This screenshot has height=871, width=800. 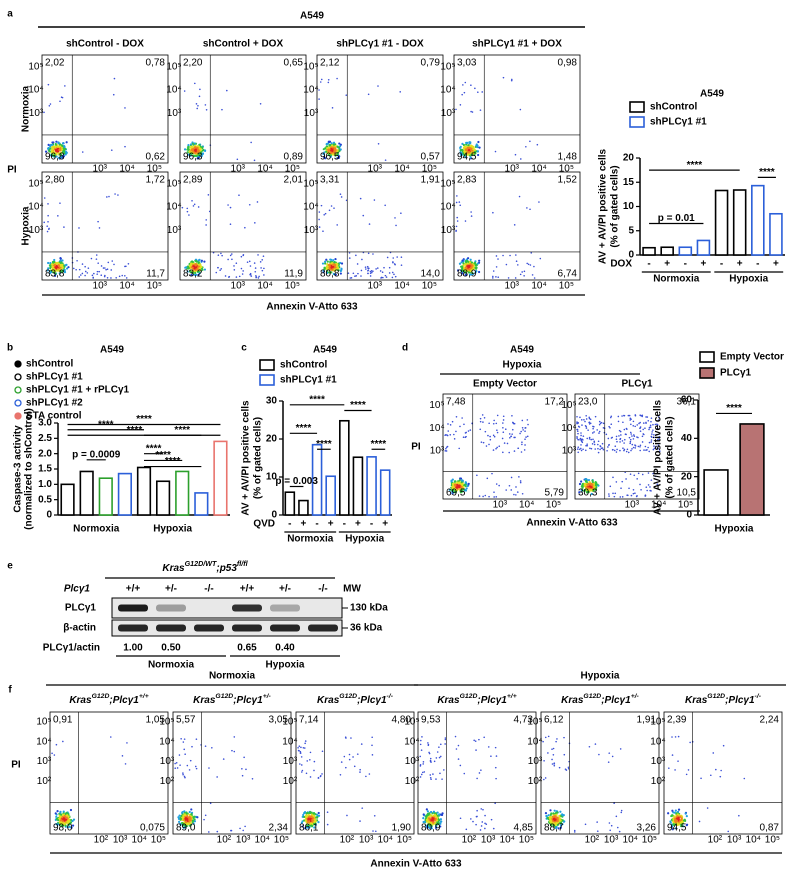 What do you see at coordinates (10, 14) in the screenshot?
I see `panel-label: a` at bounding box center [10, 14].